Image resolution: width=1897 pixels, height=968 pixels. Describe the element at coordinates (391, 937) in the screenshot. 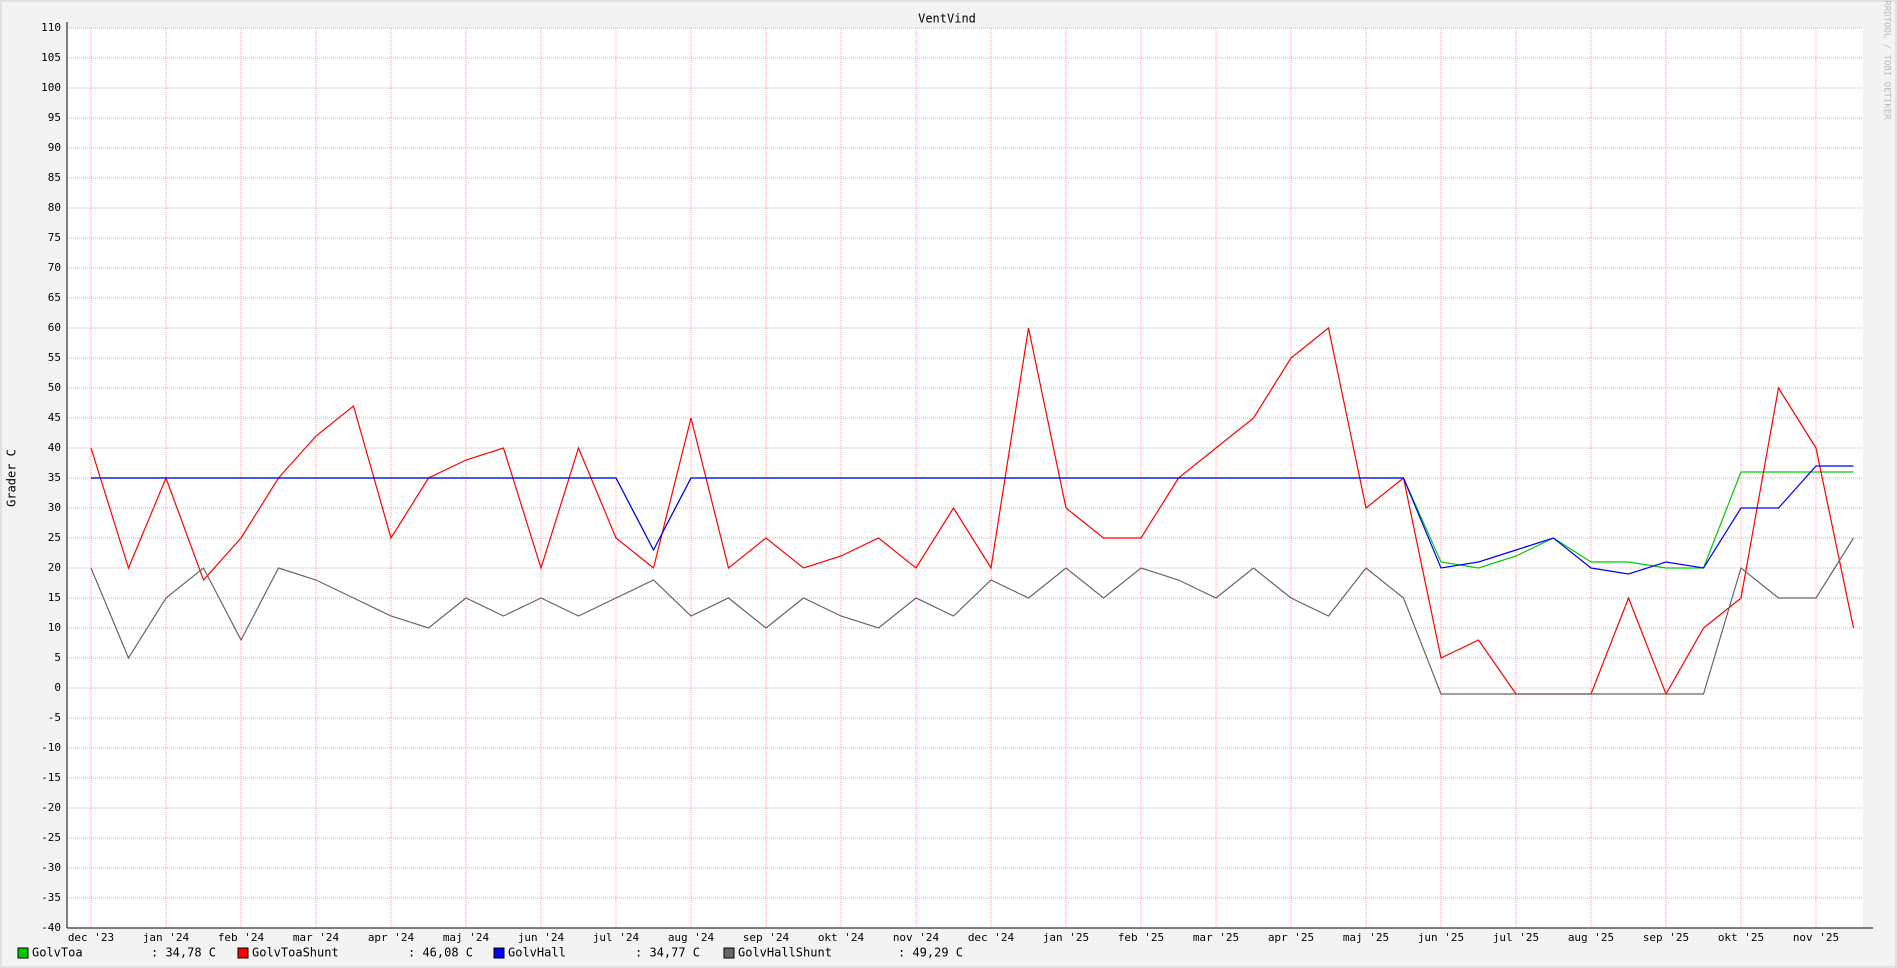

I see `x-tick-label: apr '24` at that location.